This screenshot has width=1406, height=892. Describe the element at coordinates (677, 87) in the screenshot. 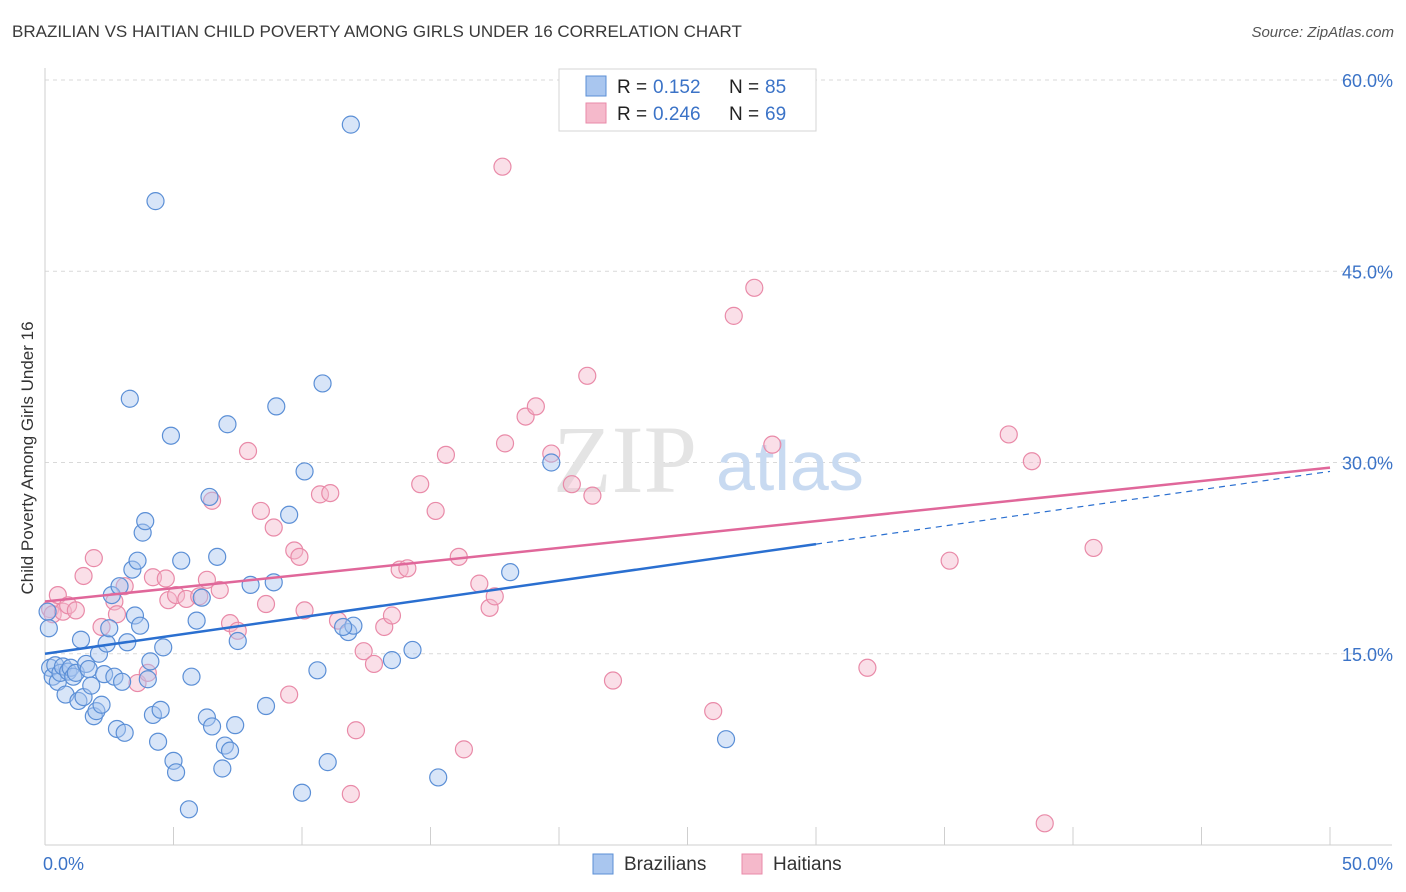

I see `stats-r-value-1: 0.152` at that location.